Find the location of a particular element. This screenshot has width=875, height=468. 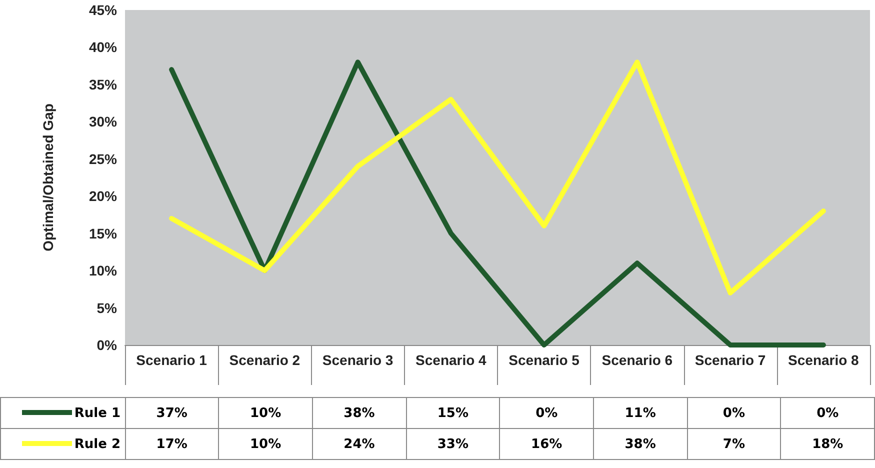

x-tick-label: Scenario 5 is located at coordinates (544, 360).